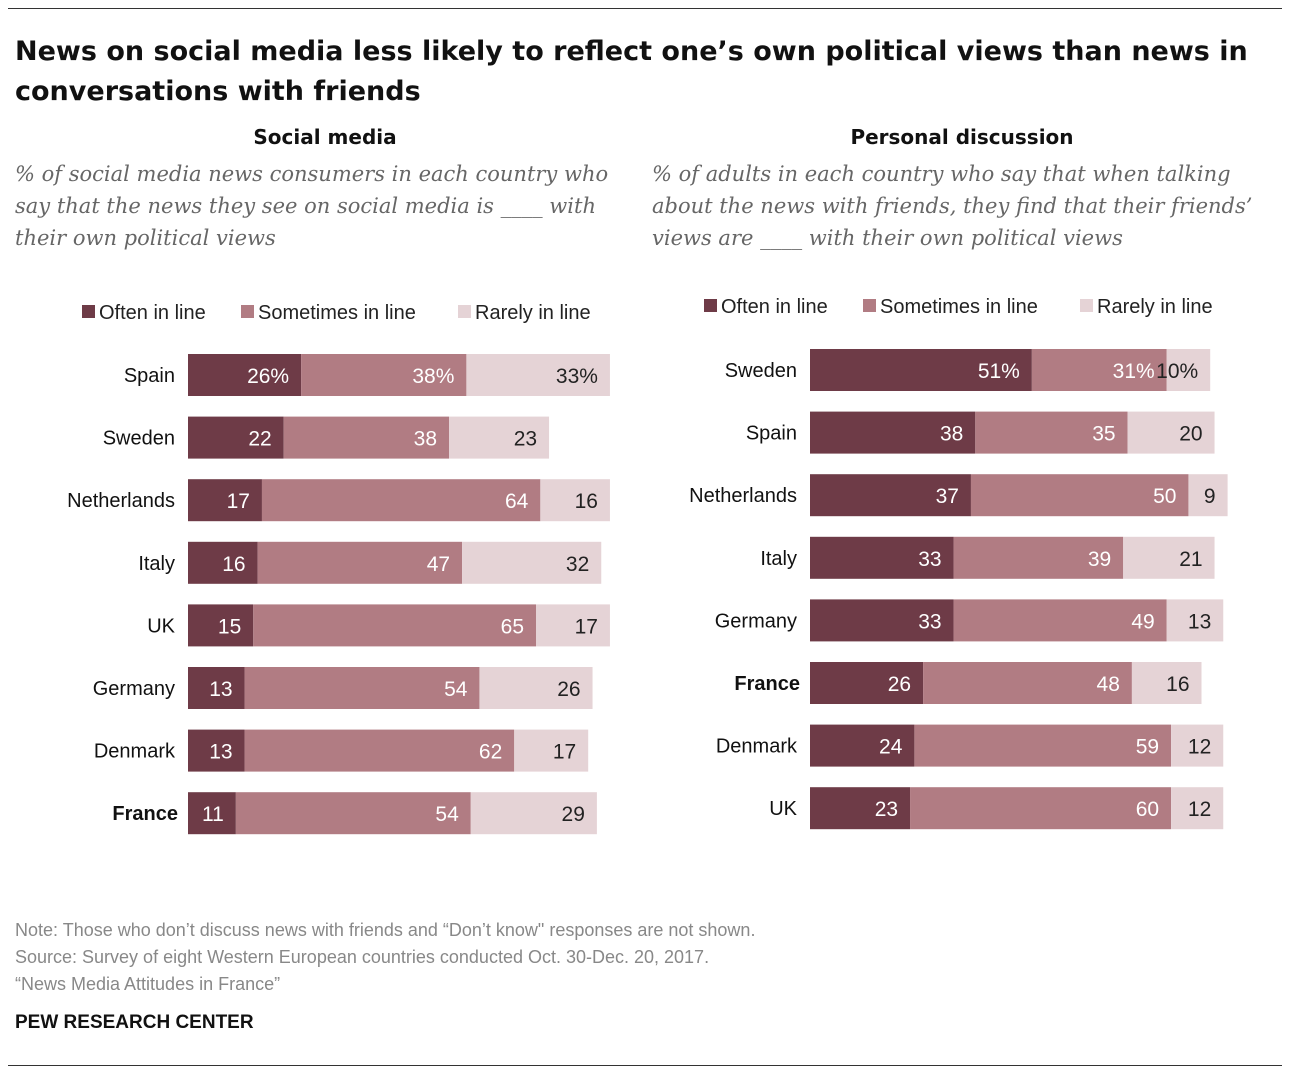 The width and height of the screenshot is (1290, 1076). I want to click on panel-title-social: Social media, so click(325, 137).